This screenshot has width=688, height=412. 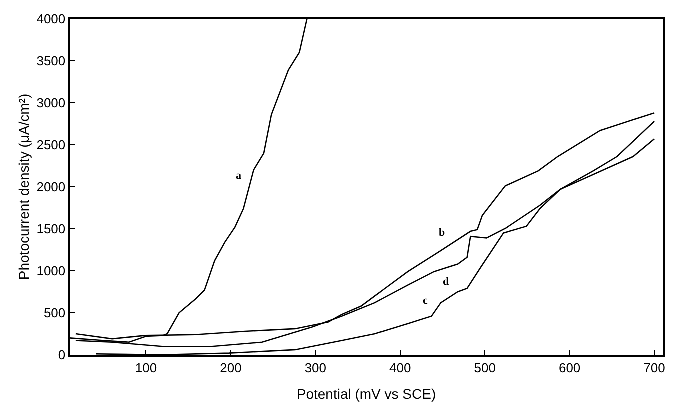 What do you see at coordinates (51, 61) in the screenshot?
I see `y-tick-label: 3500` at bounding box center [51, 61].